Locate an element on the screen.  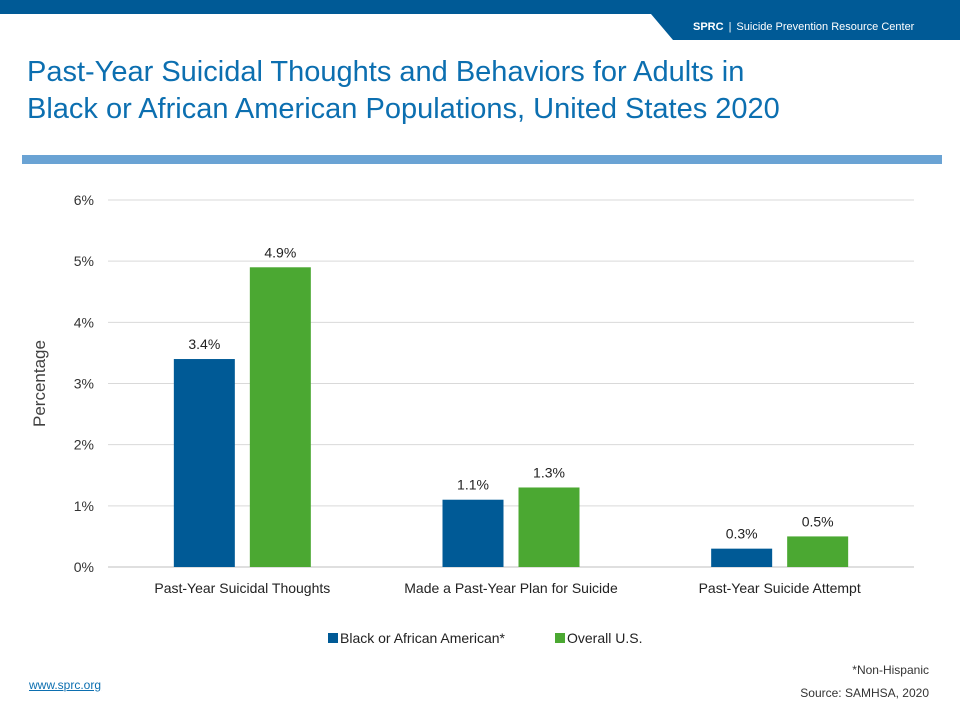
title-divider is located at coordinates (482, 159).